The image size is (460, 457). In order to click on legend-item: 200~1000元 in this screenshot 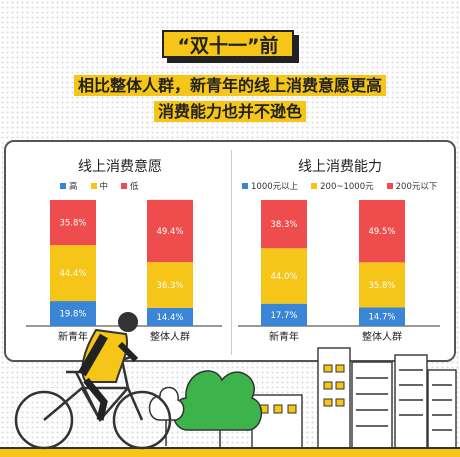, I will do `click(342, 186)`.